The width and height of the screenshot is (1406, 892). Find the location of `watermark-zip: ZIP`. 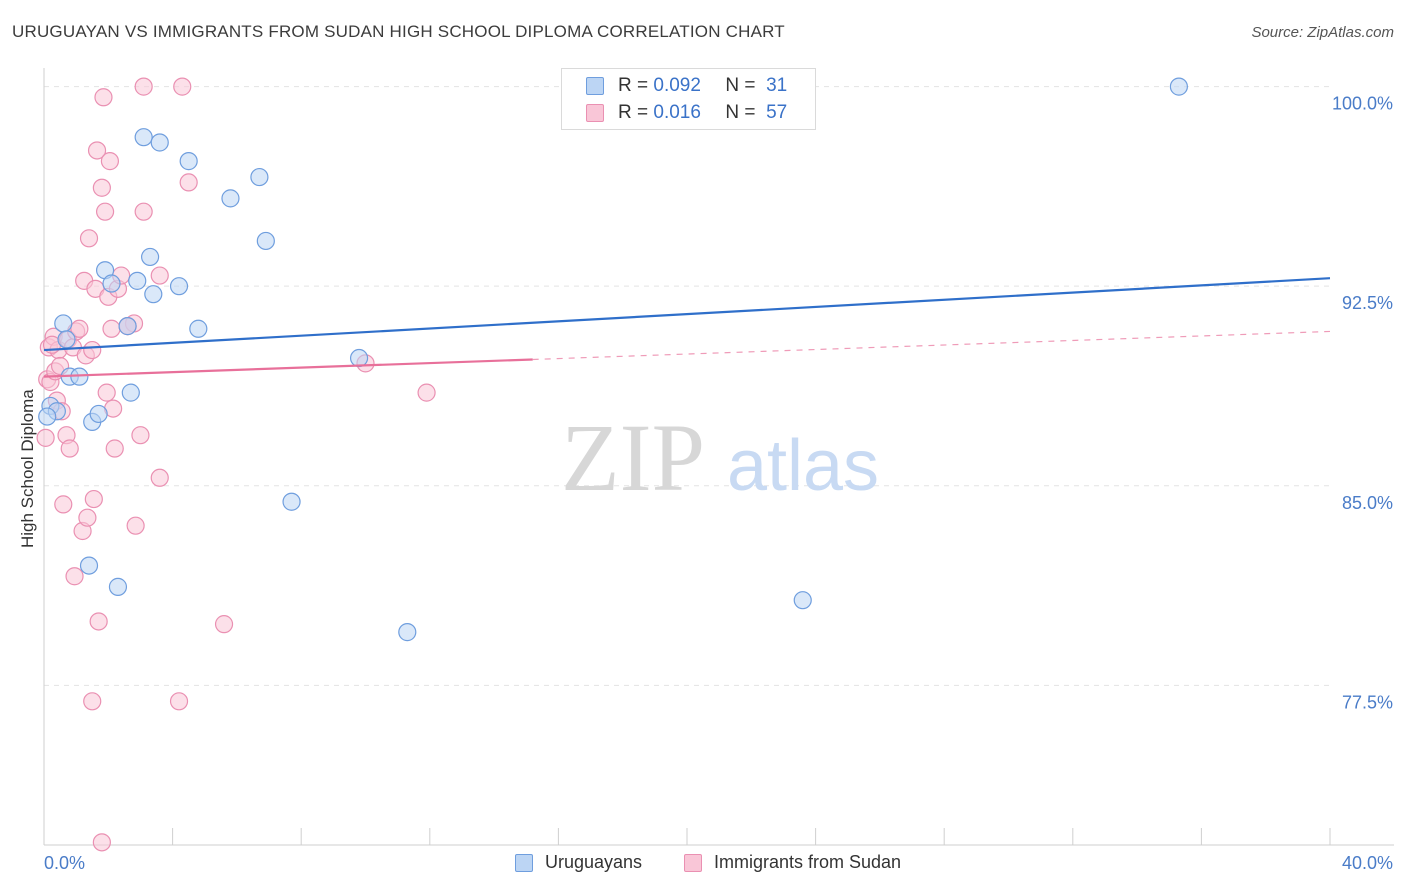

watermark-zip: ZIP is located at coordinates (633, 457).